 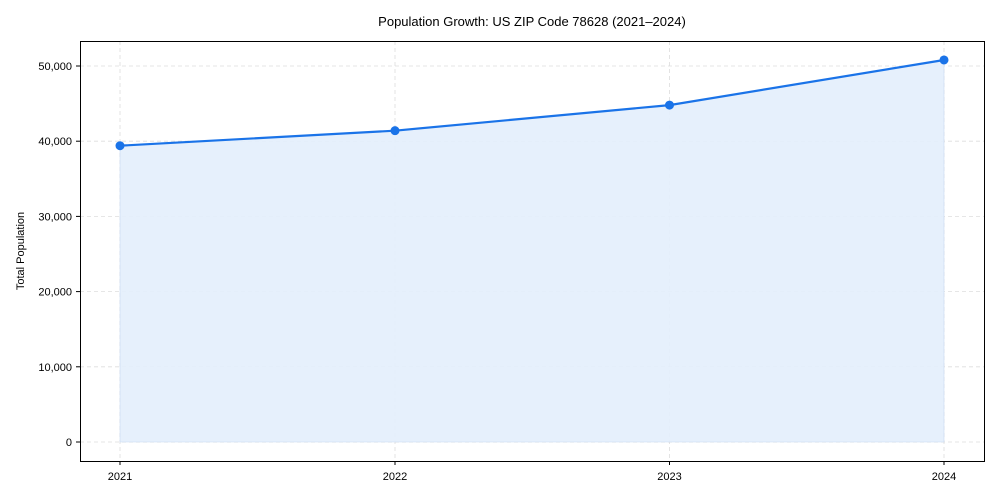 What do you see at coordinates (395, 477) in the screenshot?
I see `x-tick-label: 2022` at bounding box center [395, 477].